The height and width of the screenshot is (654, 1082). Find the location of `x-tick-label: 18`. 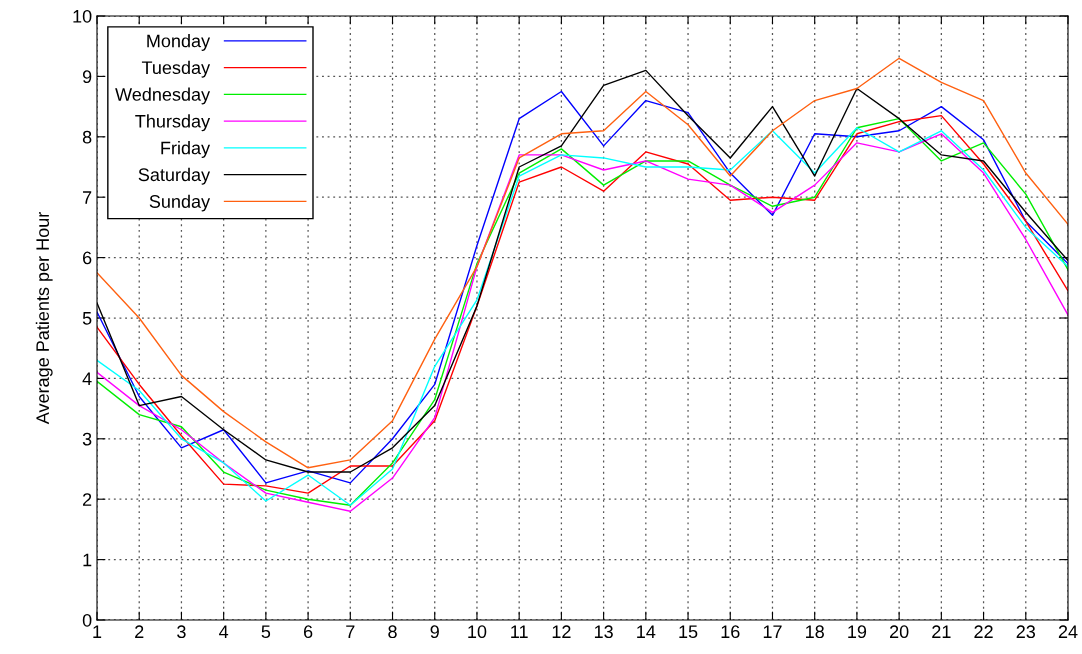

x-tick-label: 18 is located at coordinates (815, 632).